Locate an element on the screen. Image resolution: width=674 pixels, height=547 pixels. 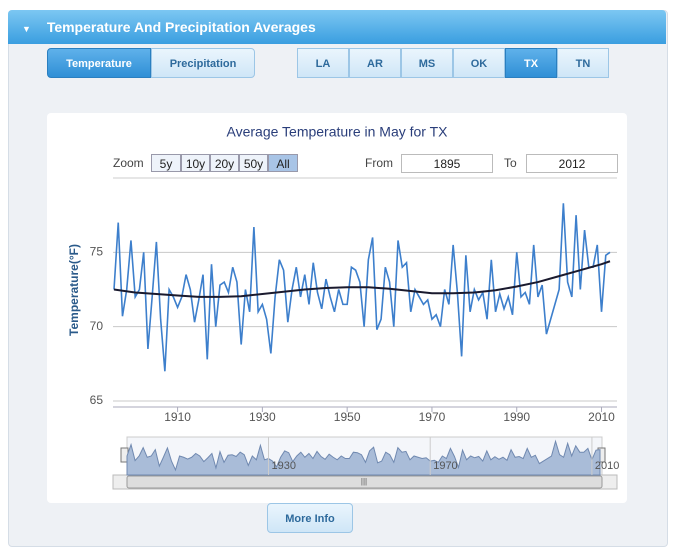
state-button: MS is located at coordinates (427, 63).